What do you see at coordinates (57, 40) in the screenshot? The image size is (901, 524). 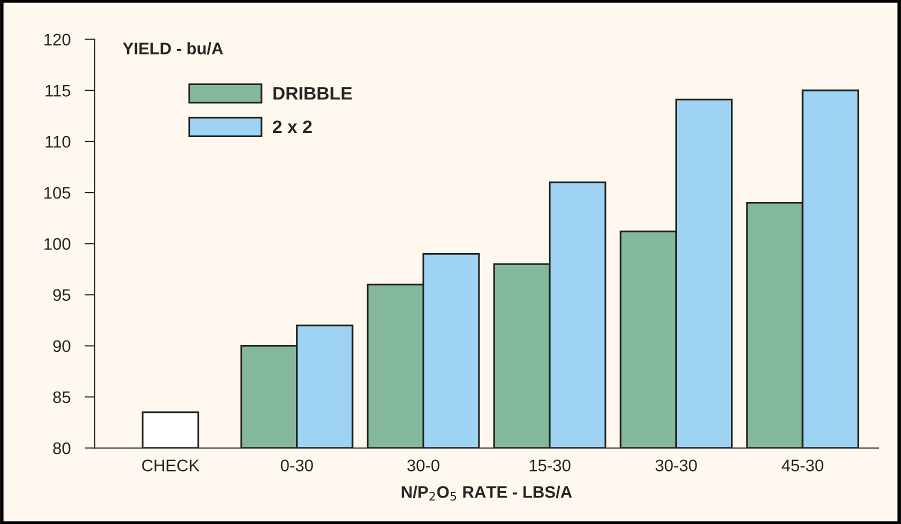 I see `y-tick-label: 120` at bounding box center [57, 40].